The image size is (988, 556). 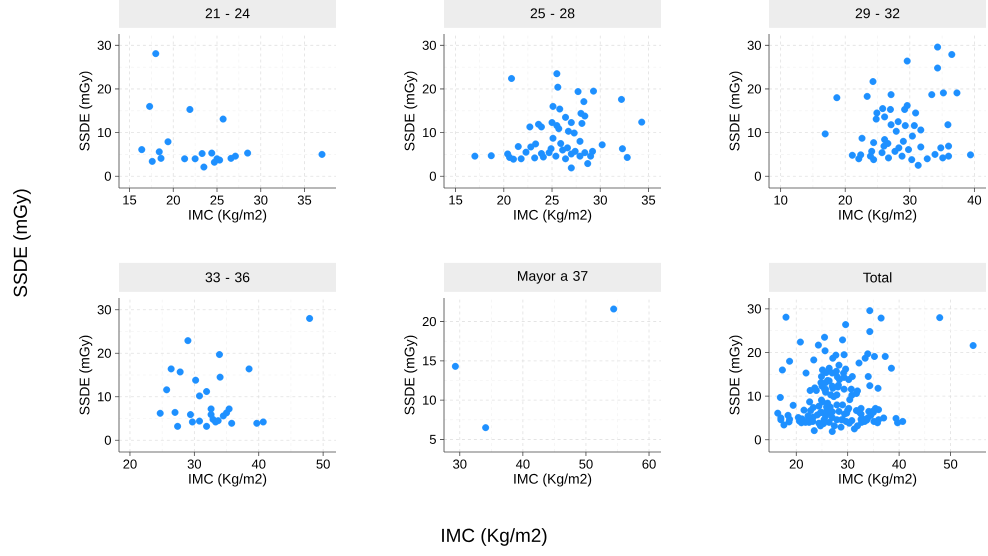 What do you see at coordinates (781, 200) in the screenshot?
I see `x-tick-label: 10` at bounding box center [781, 200].